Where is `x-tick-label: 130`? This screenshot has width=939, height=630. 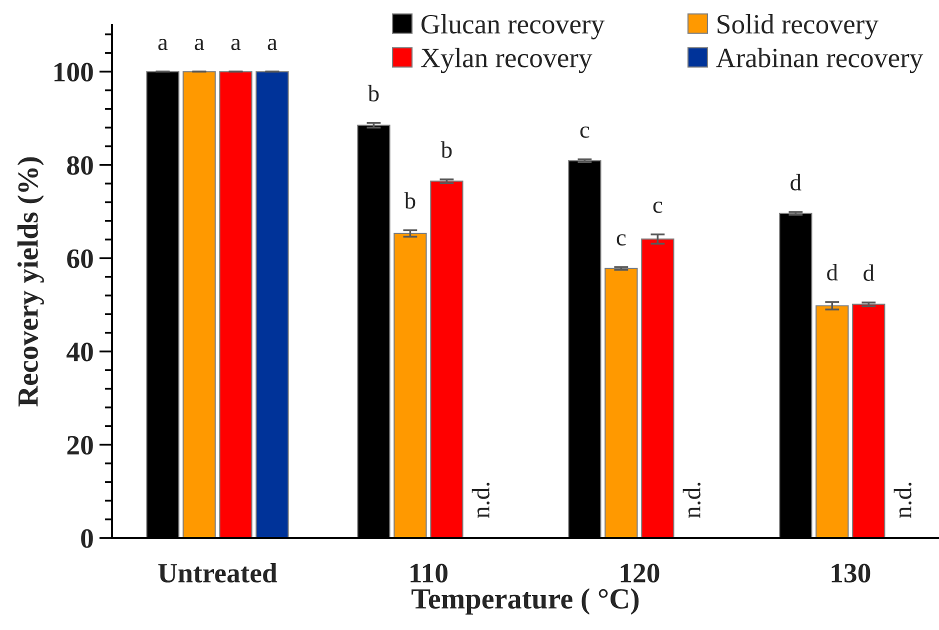 x-tick-label: 130 is located at coordinates (851, 573).